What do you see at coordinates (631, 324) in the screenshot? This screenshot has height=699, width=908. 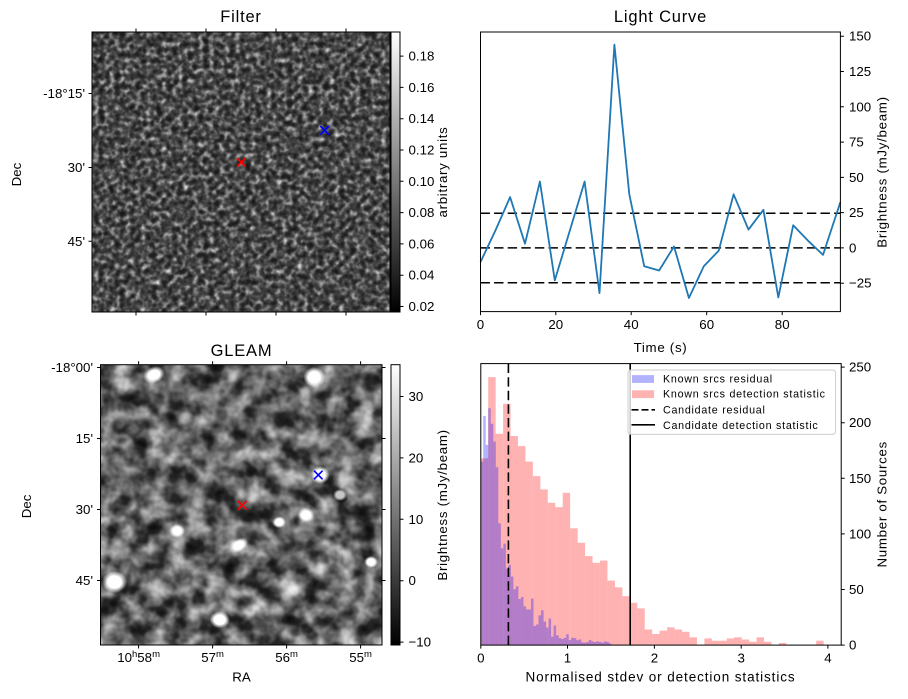 I see `svg-text: 40` at bounding box center [631, 324].